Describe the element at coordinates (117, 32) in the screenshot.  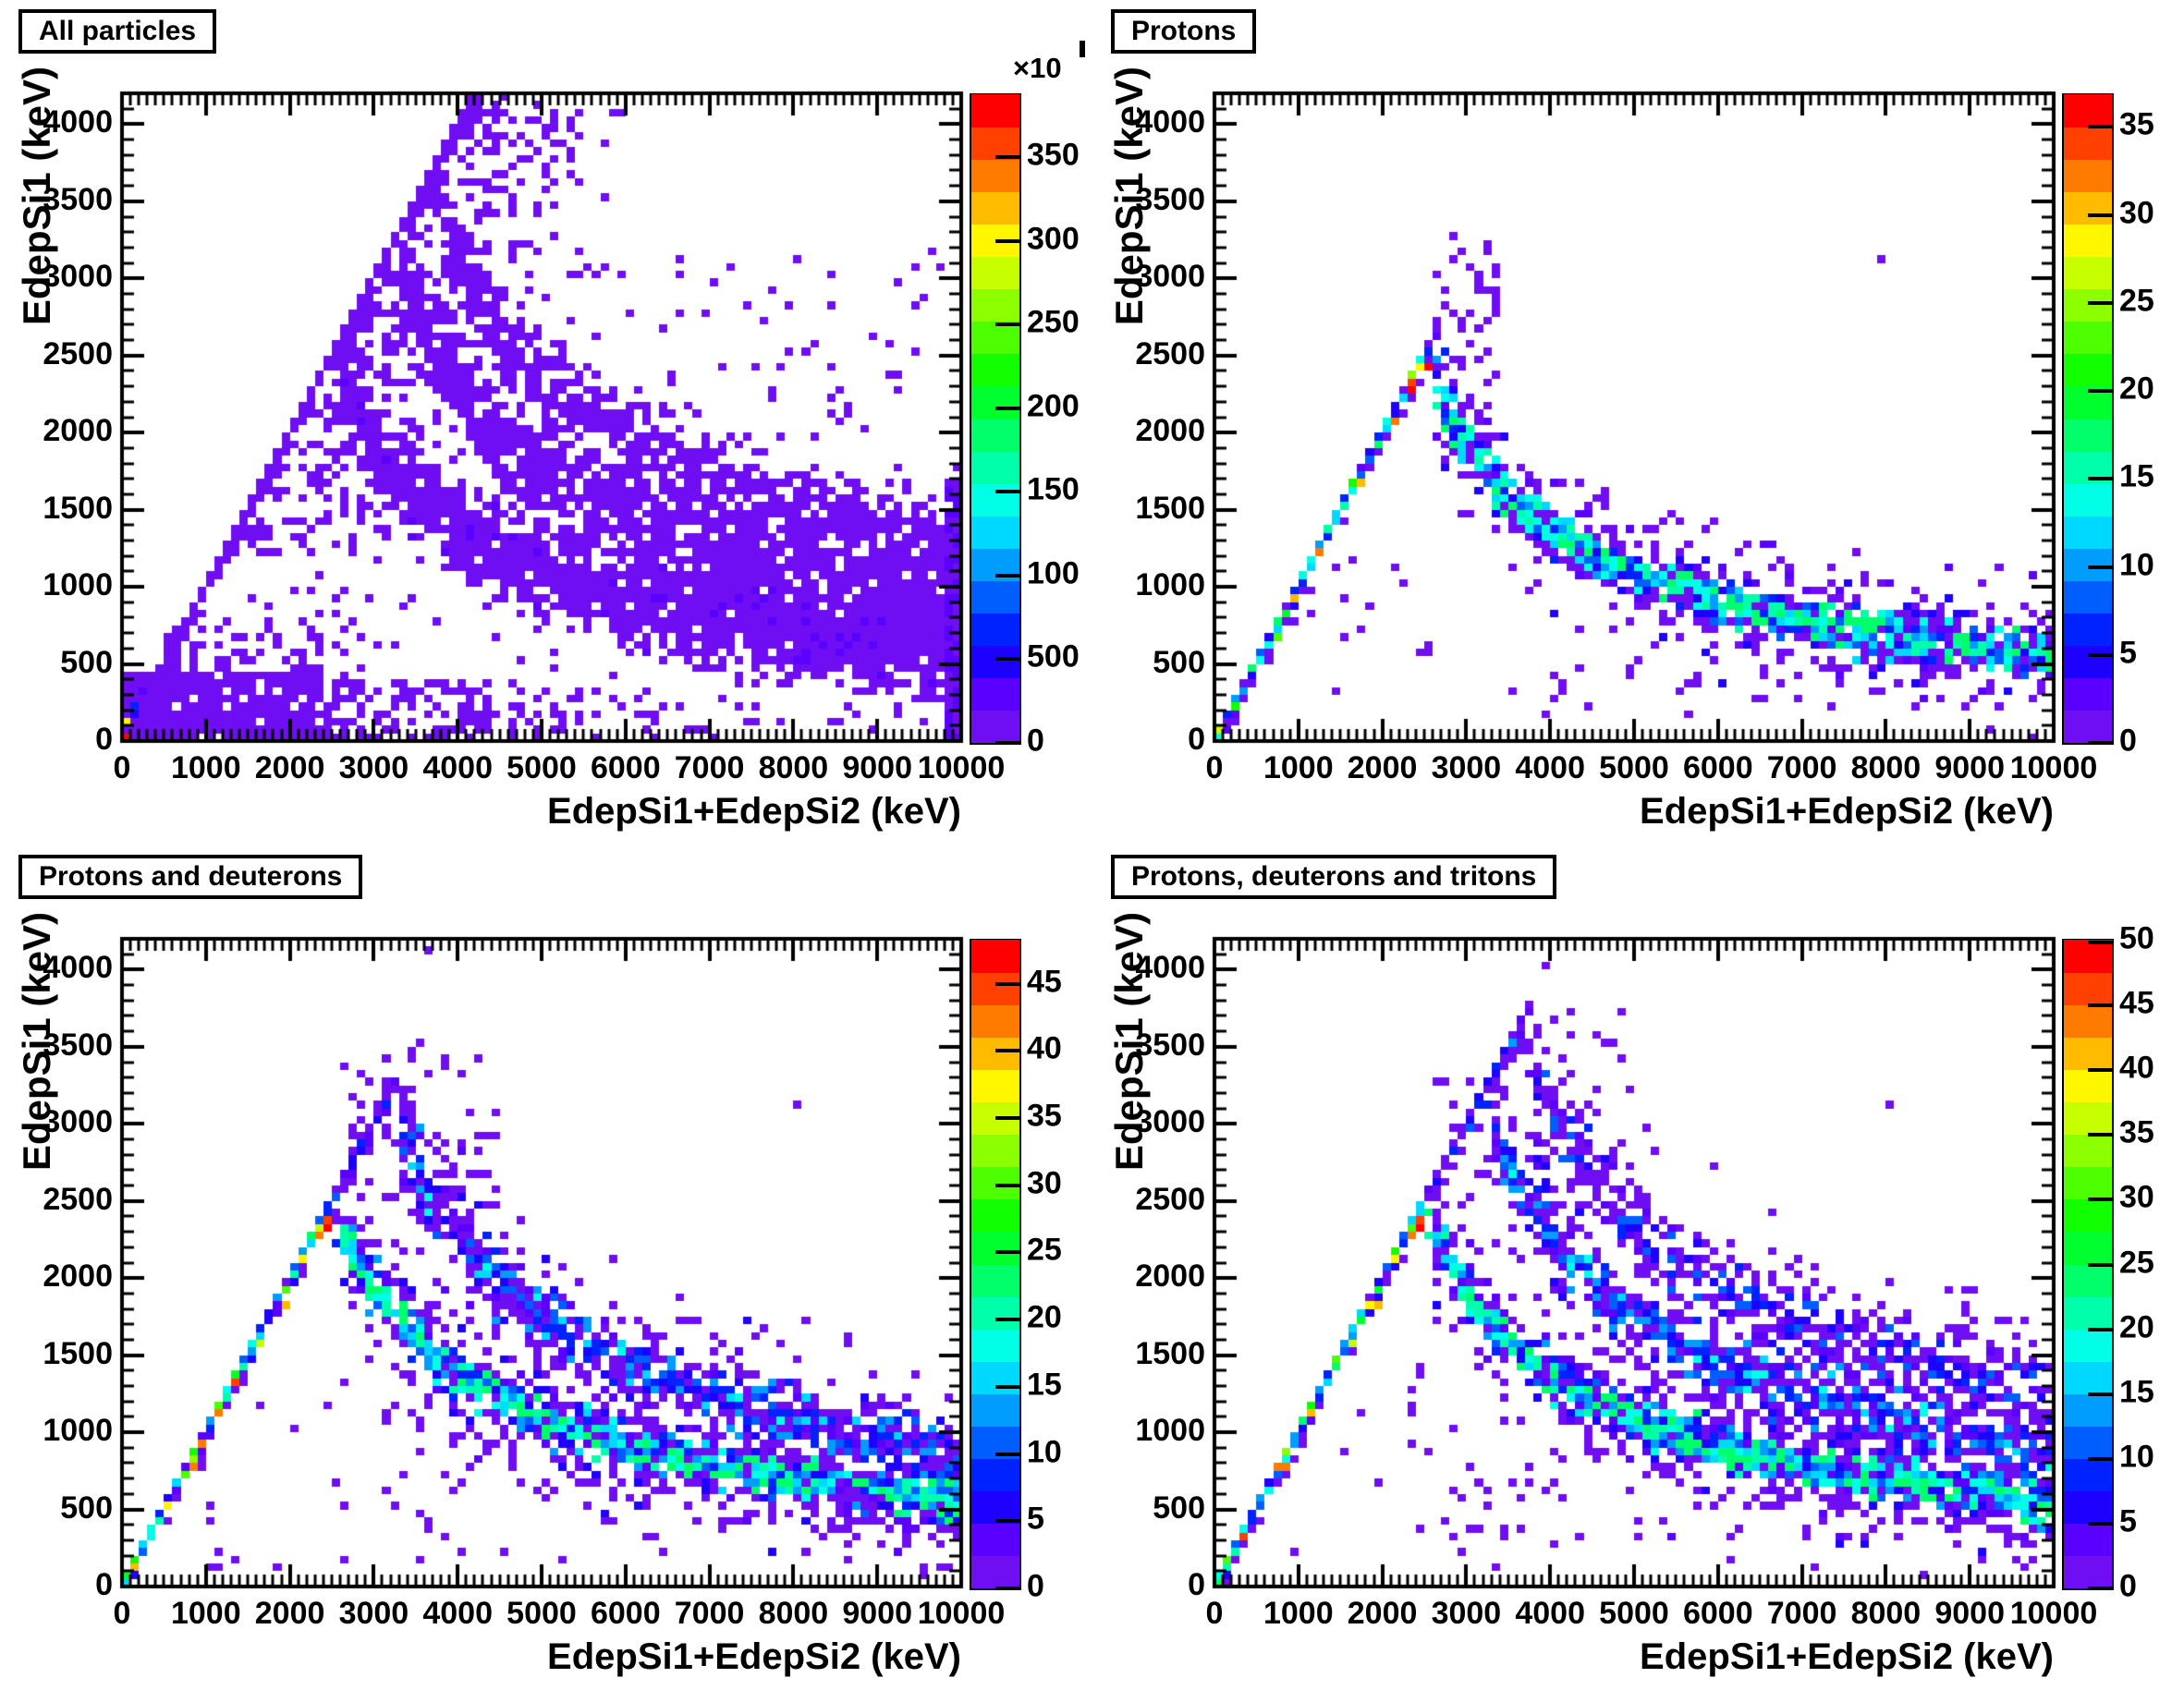
I see `panel-title-all-particles: All particles` at that location.